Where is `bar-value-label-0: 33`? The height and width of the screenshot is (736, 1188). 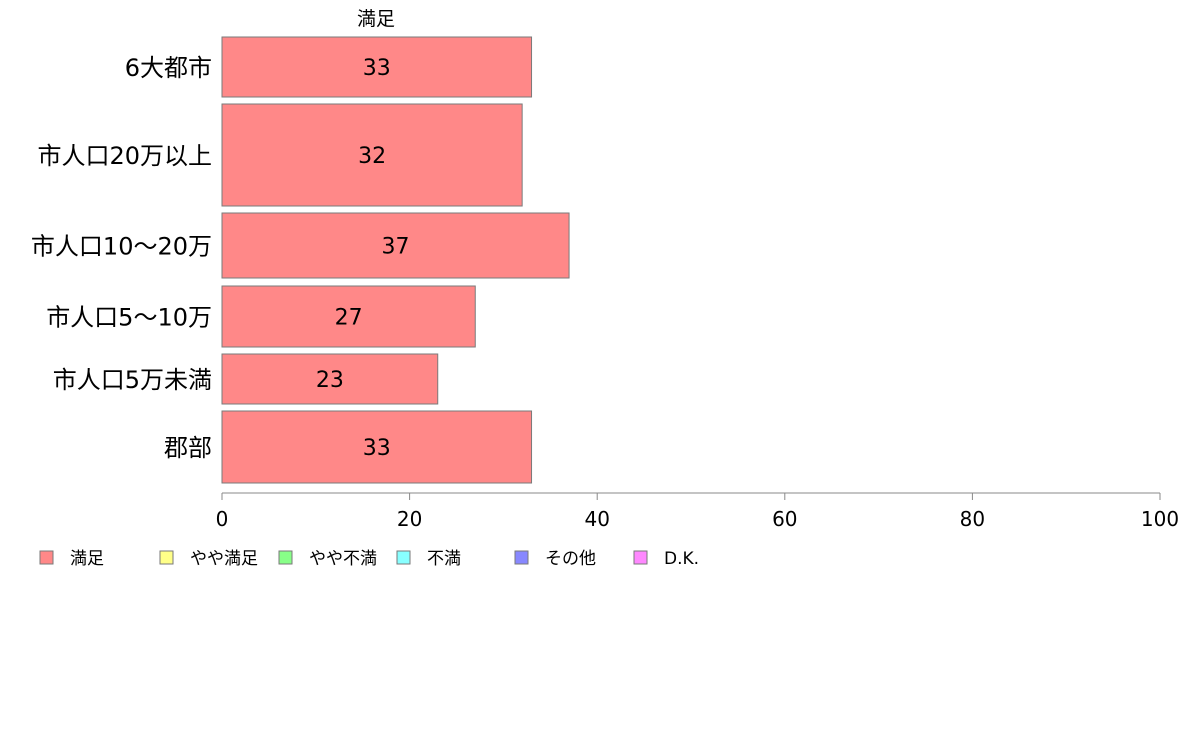
bar-value-label-0: 33 is located at coordinates (377, 68).